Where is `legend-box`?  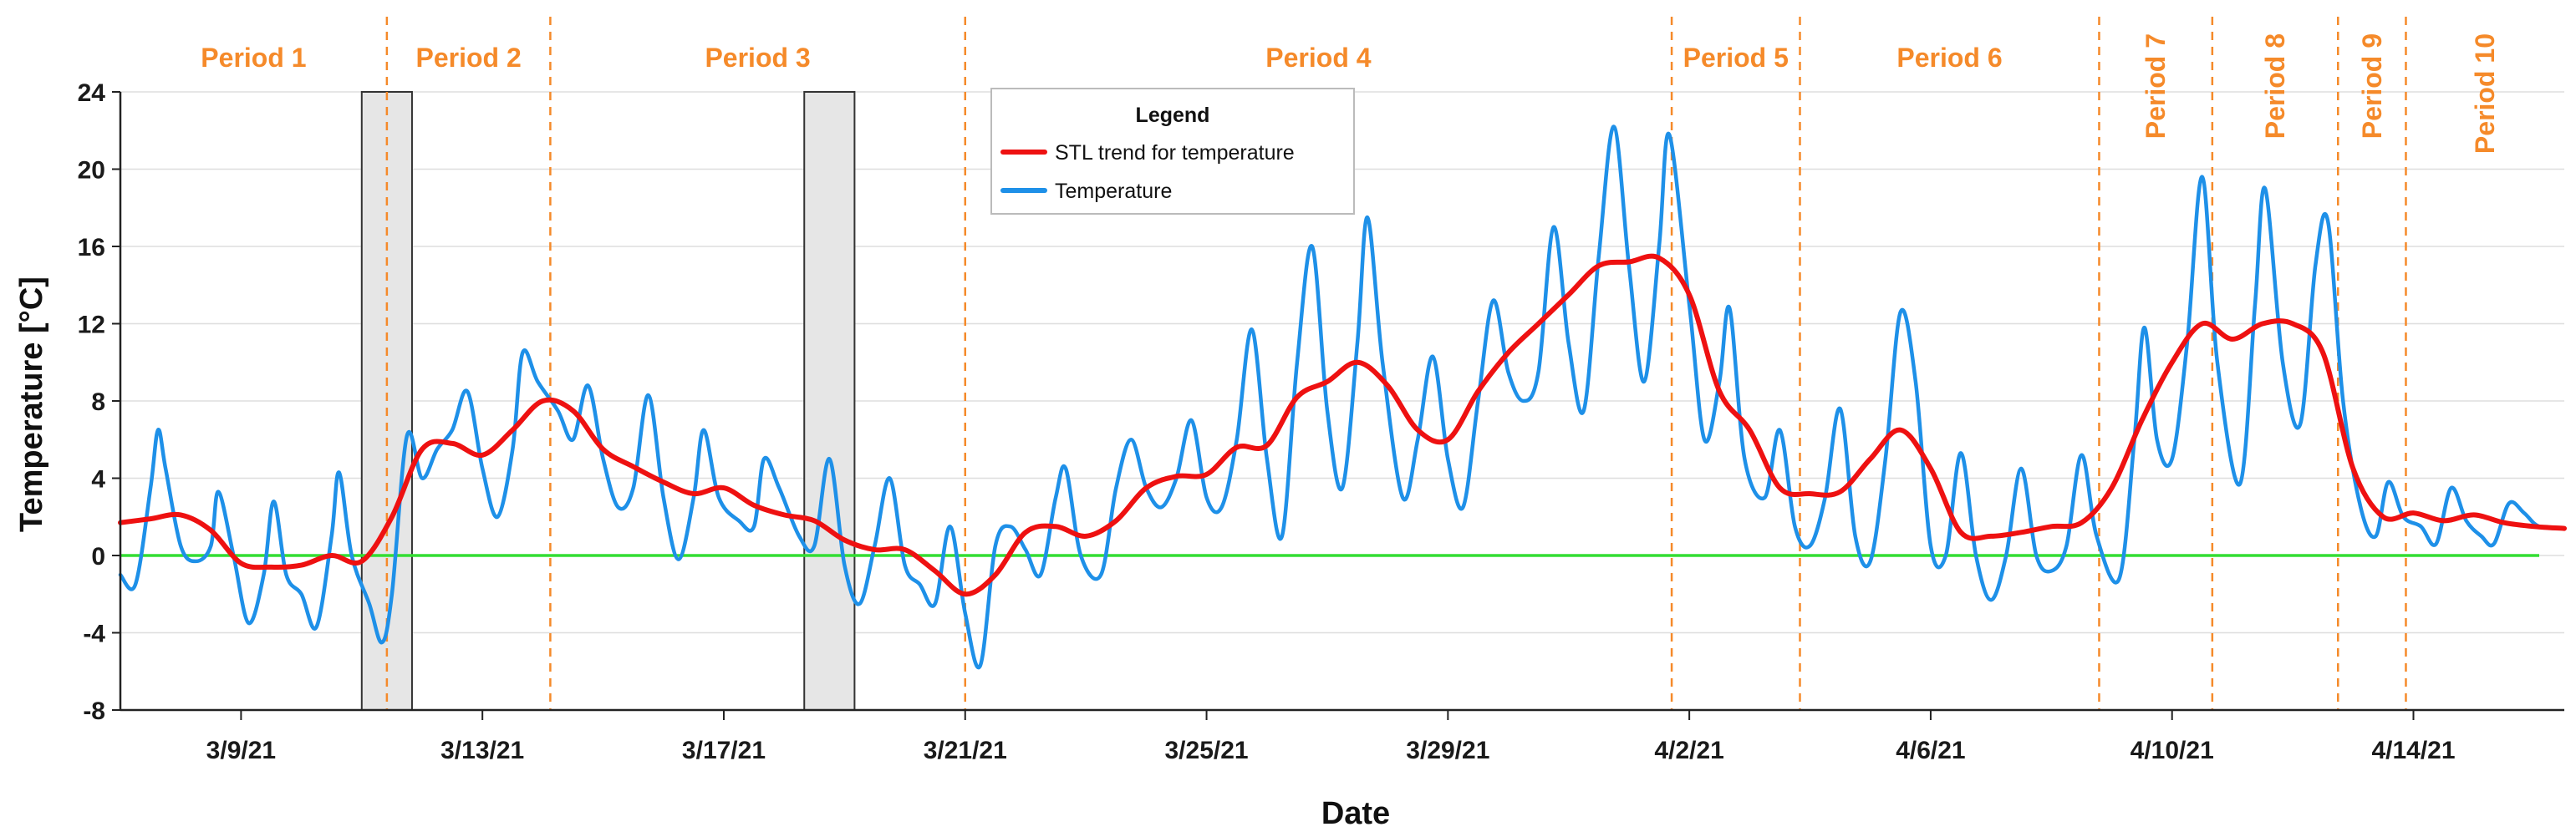 legend-box is located at coordinates (1172, 151).